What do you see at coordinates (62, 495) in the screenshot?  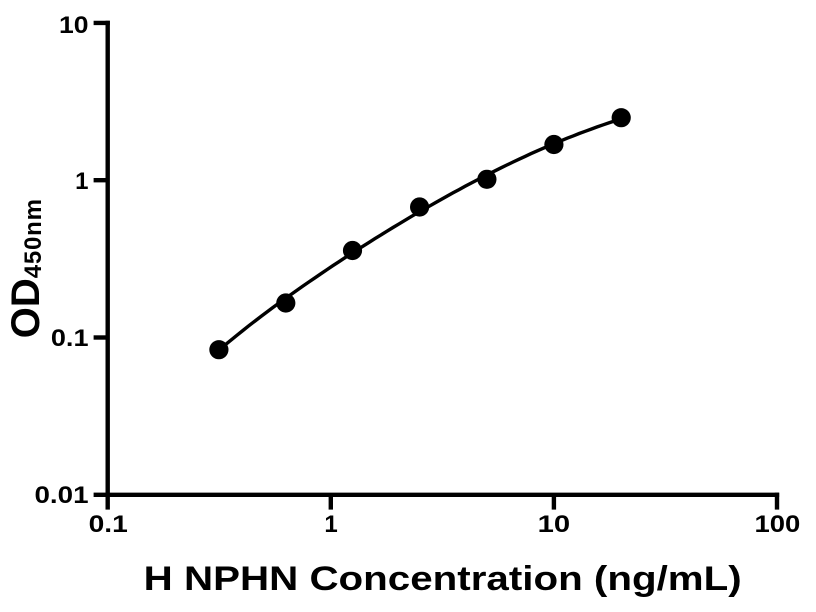 I see `svg-text: 0.01` at bounding box center [62, 495].